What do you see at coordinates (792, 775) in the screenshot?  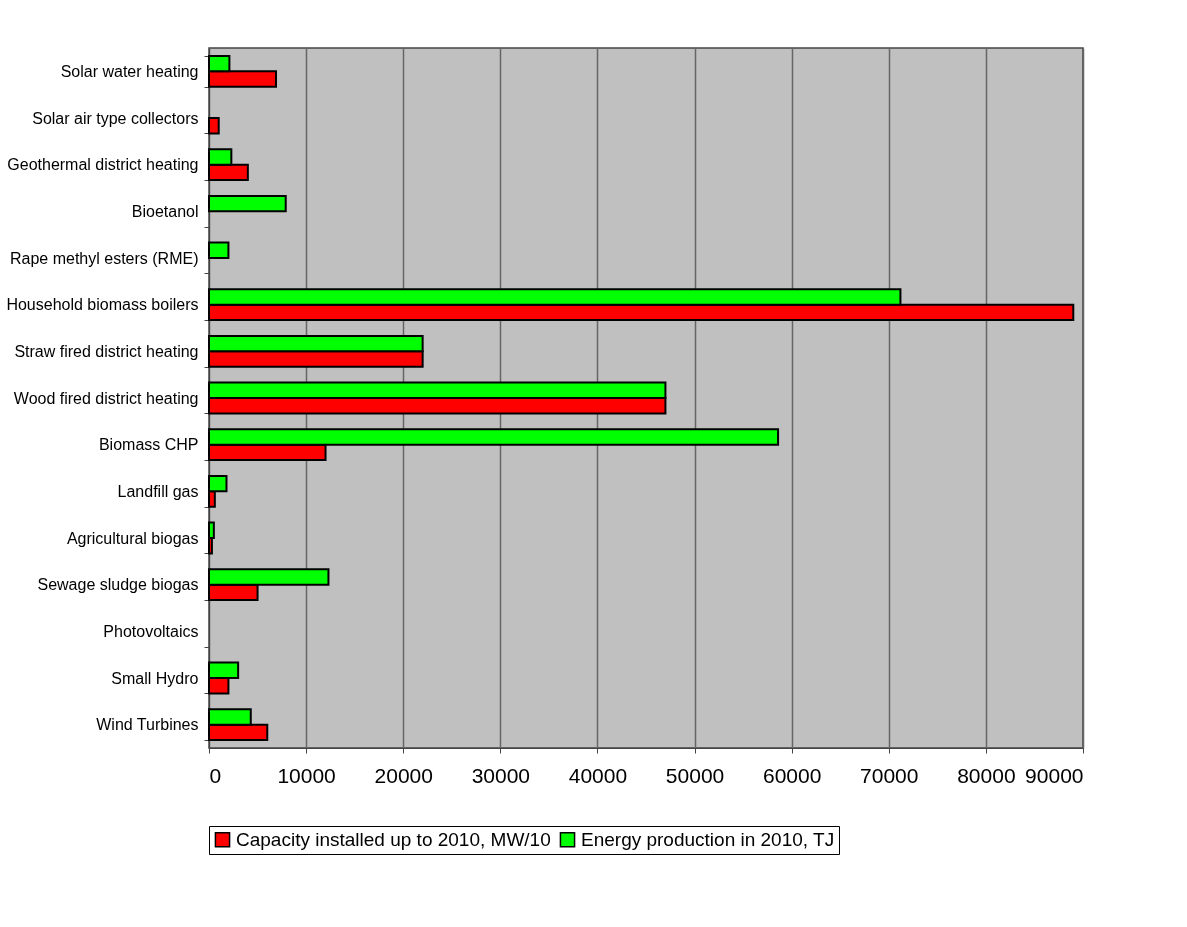 I see `x-tick-label: 60000` at bounding box center [792, 775].